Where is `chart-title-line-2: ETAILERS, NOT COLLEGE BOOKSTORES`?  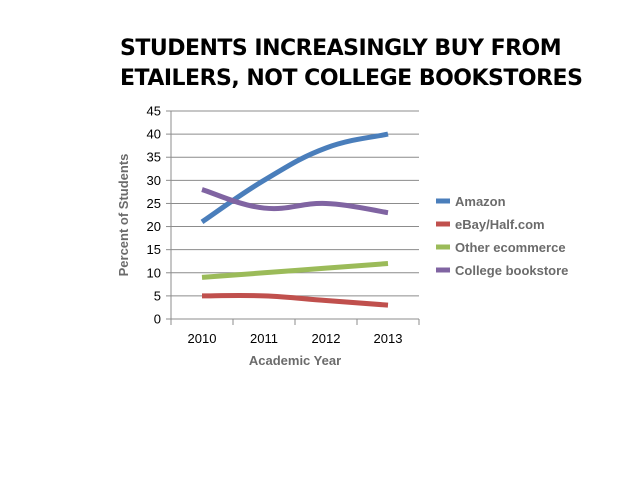 chart-title-line-2: ETAILERS, NOT COLLEGE BOOKSTORES is located at coordinates (351, 78).